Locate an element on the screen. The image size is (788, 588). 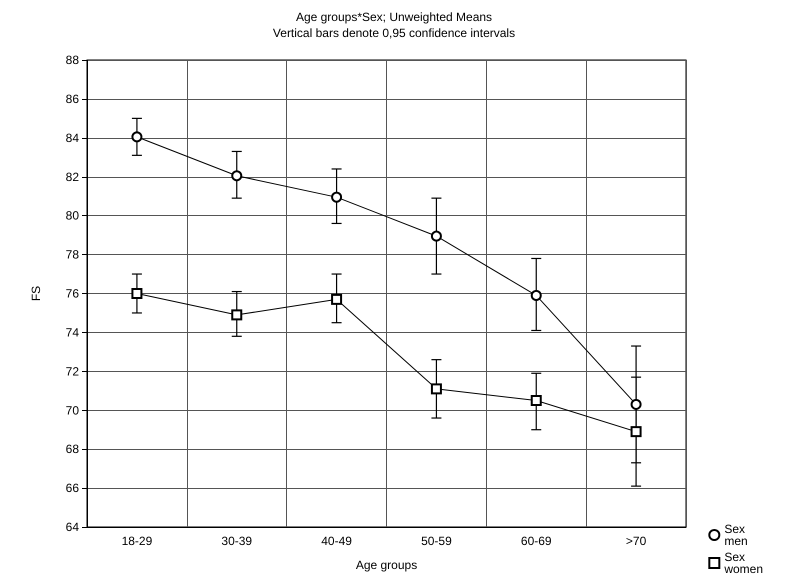
y-tick-label: 72 is located at coordinates (73, 371).